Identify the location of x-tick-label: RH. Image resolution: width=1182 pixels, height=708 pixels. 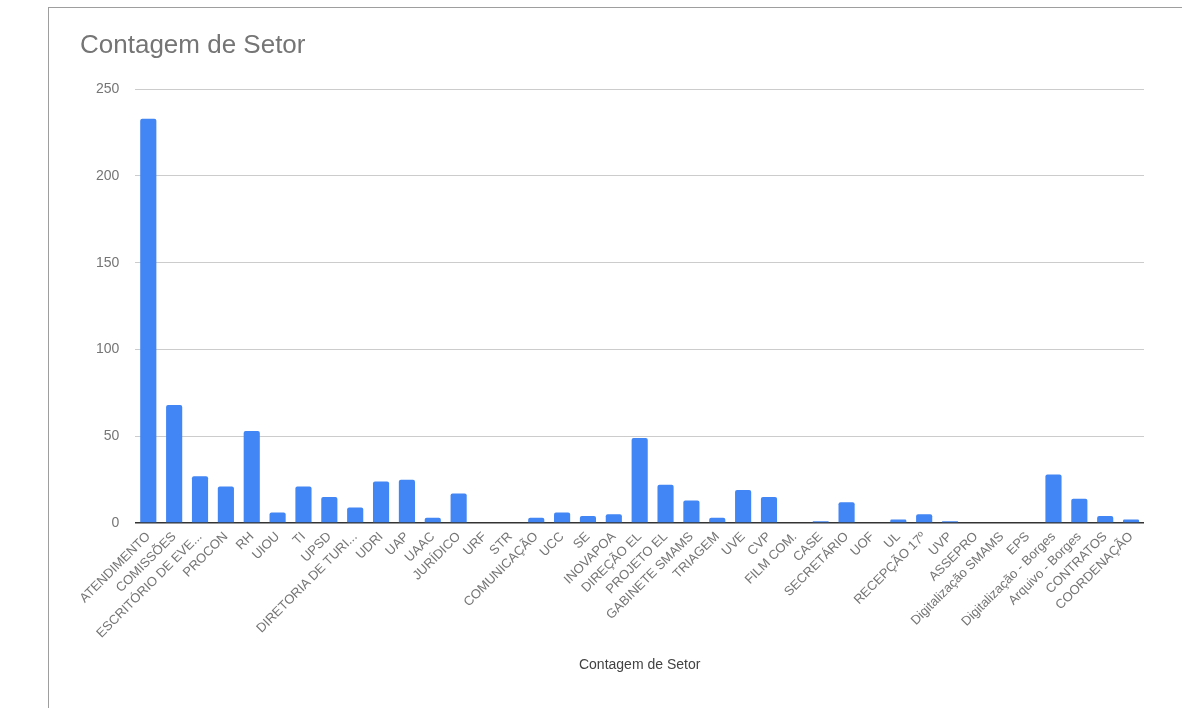
(244, 540).